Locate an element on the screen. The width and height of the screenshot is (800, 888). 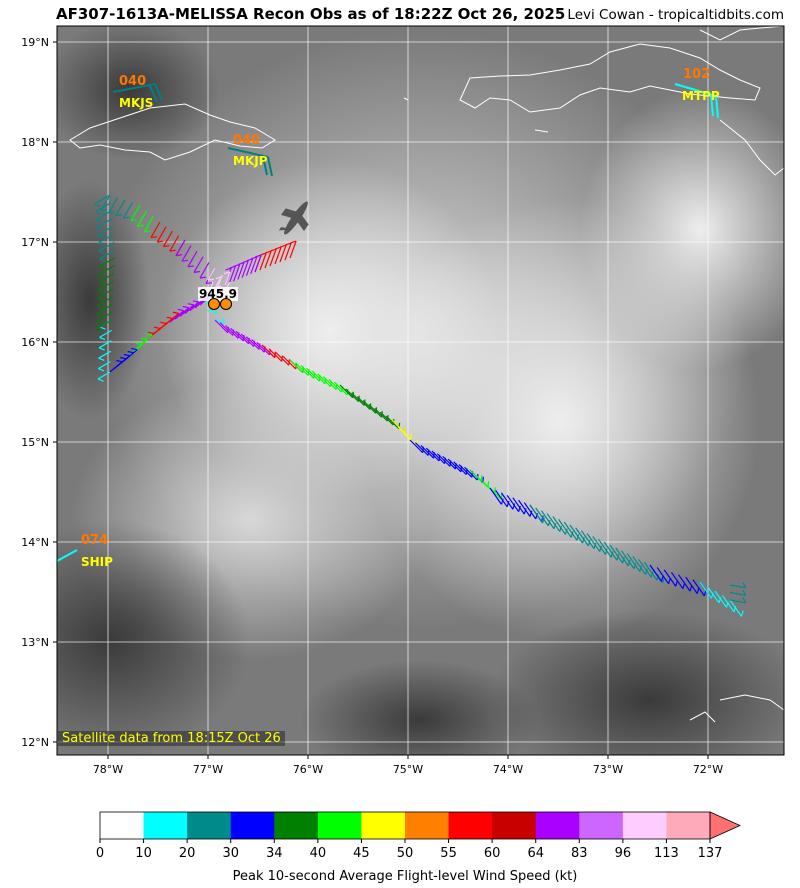
colorbar-tick-label: 34 is located at coordinates (274, 853).